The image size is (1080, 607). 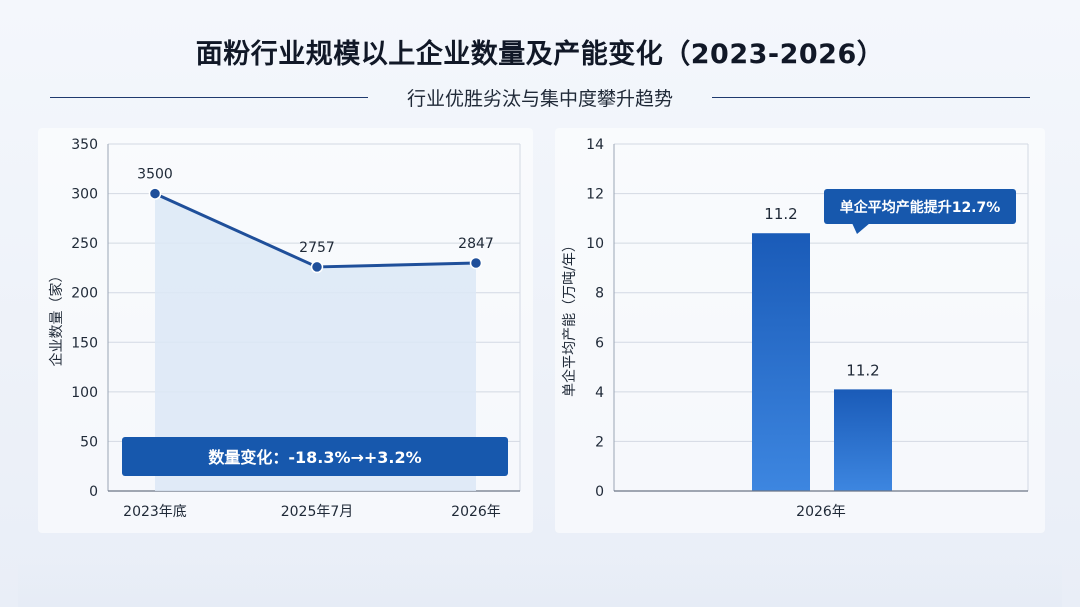 I want to click on subtitle-divider-right, so click(x=871, y=97).